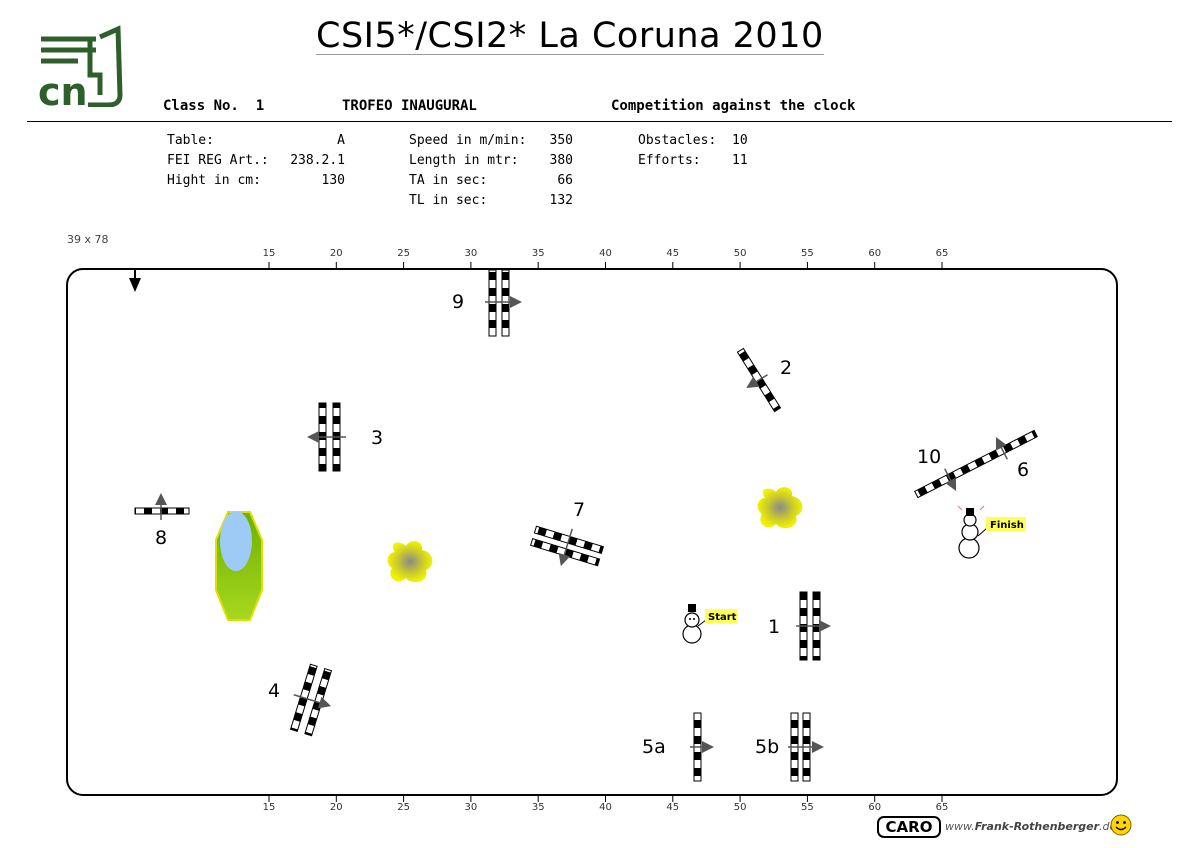  Describe the element at coordinates (1007, 525) in the screenshot. I see `finish-label: Finish` at that location.